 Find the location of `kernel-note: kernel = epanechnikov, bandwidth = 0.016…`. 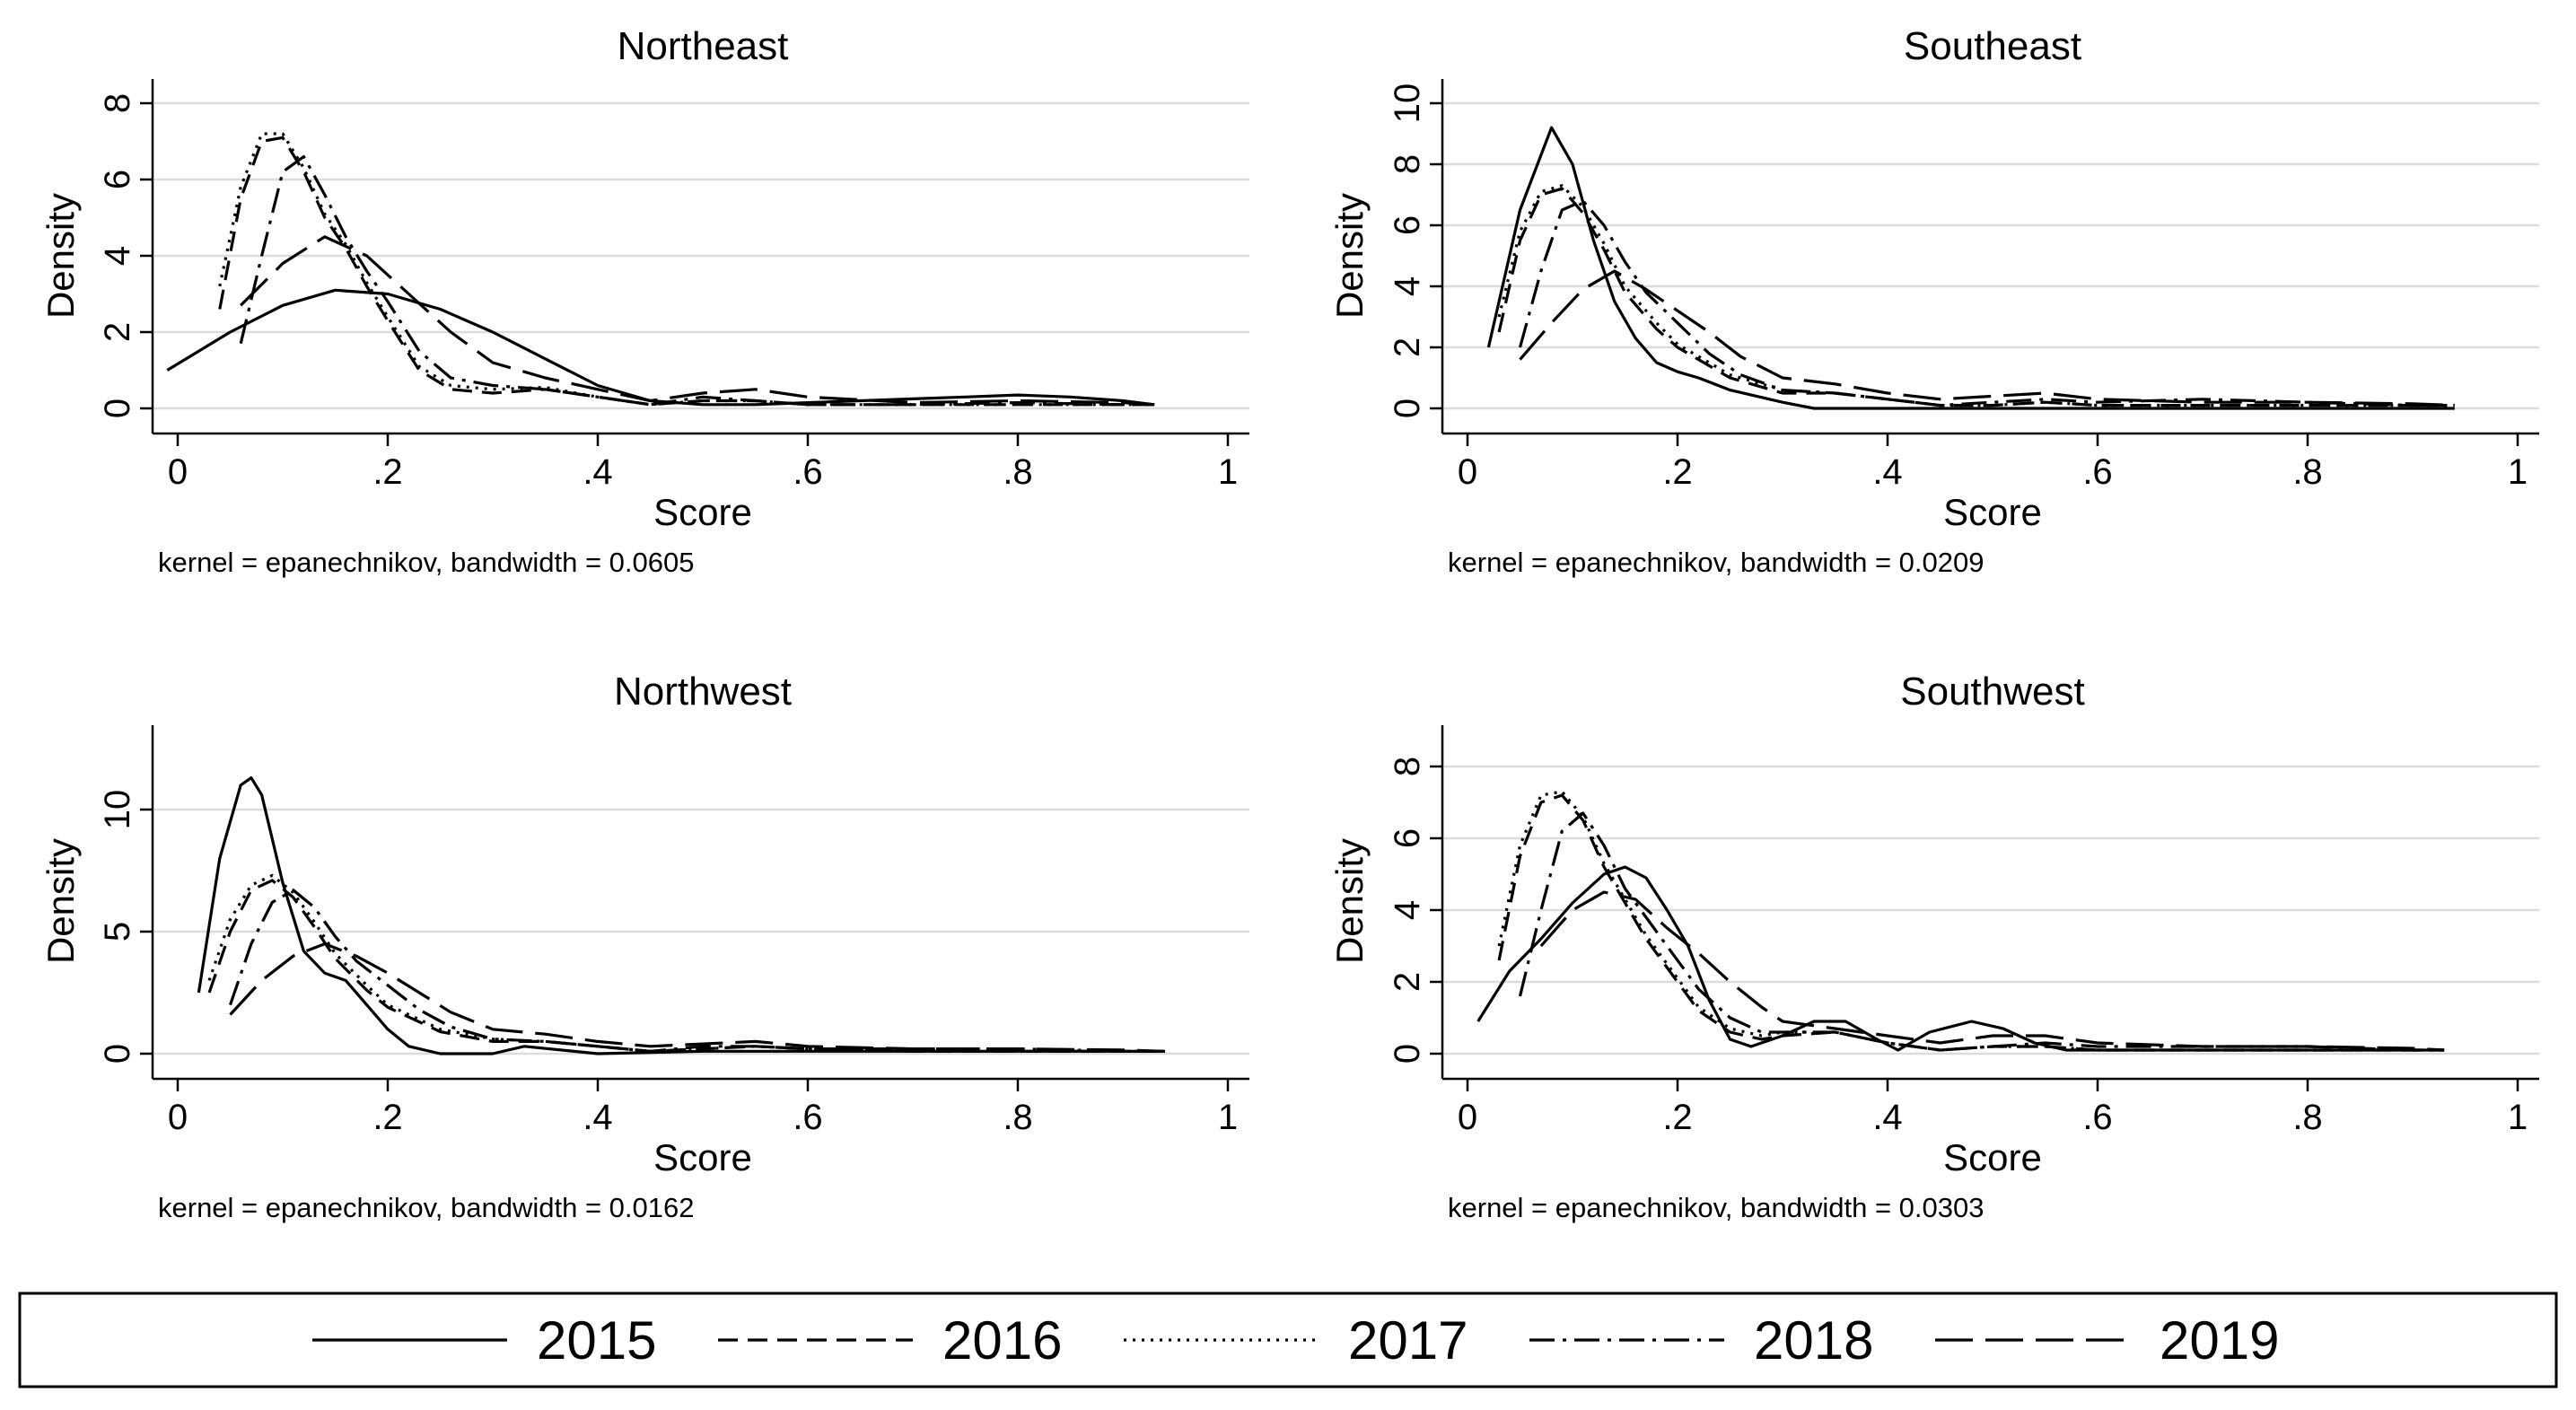

kernel-note: kernel = epanechnikov, bandwidth = 0.016… is located at coordinates (426, 1207).